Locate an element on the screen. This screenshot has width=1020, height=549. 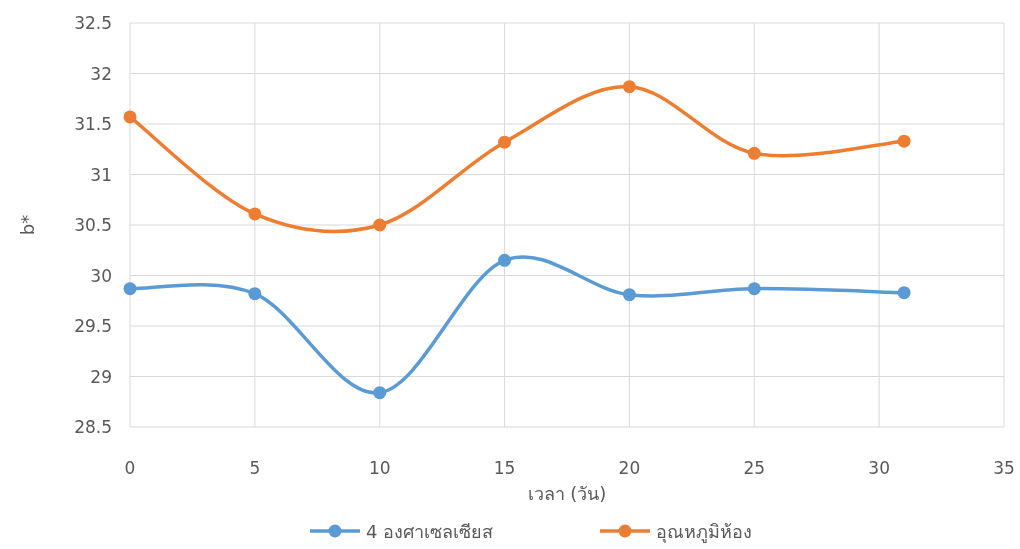
x-tick-label: 10 is located at coordinates (379, 468).